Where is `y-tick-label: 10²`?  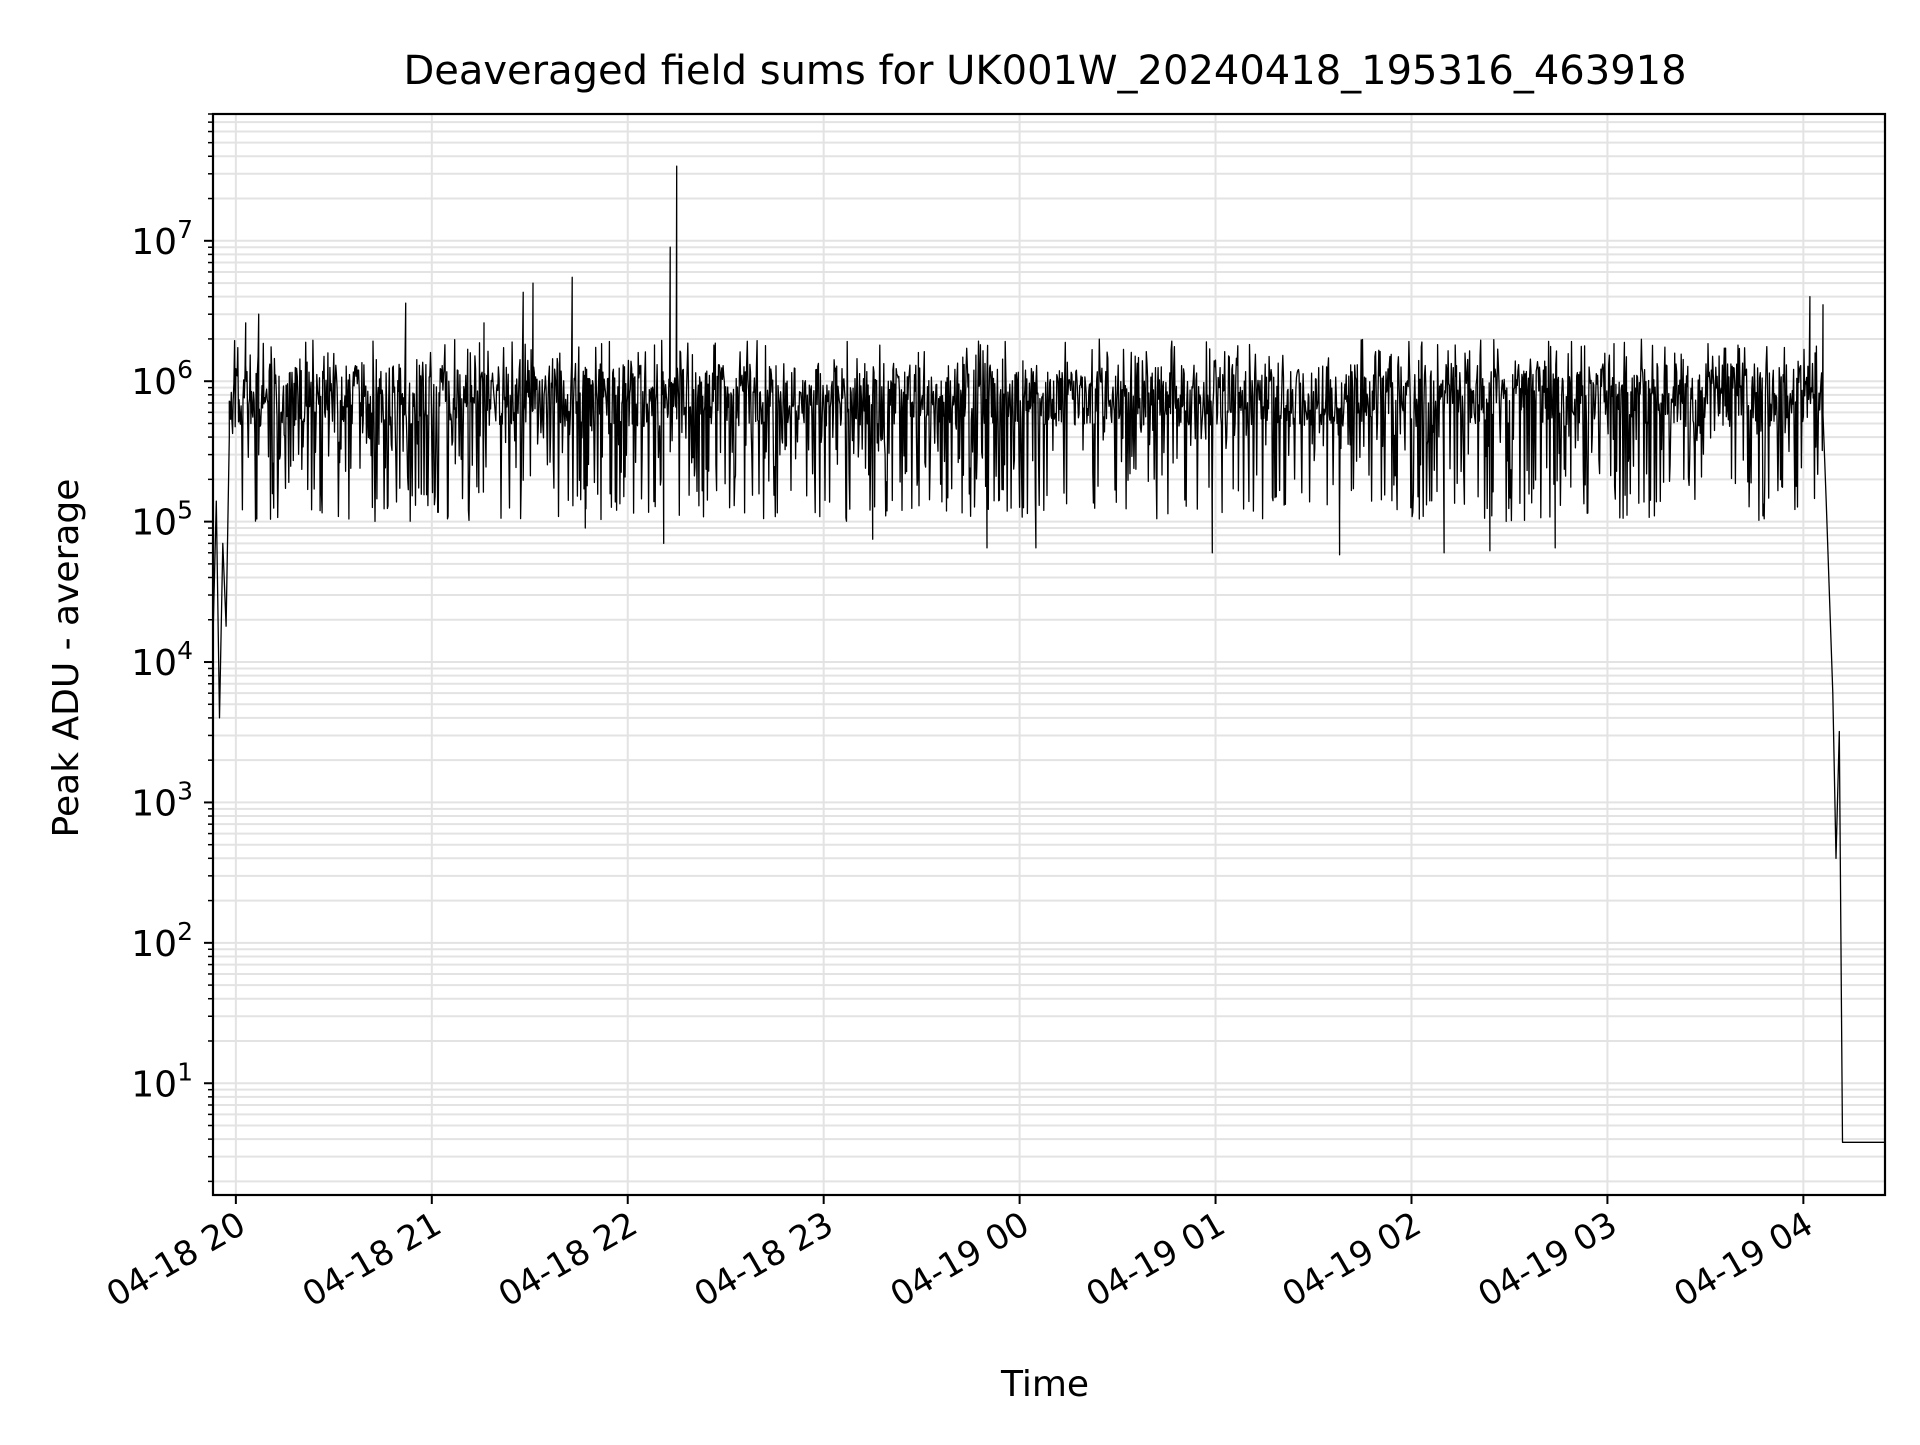
y-tick-label: 10² is located at coordinates (162, 941).